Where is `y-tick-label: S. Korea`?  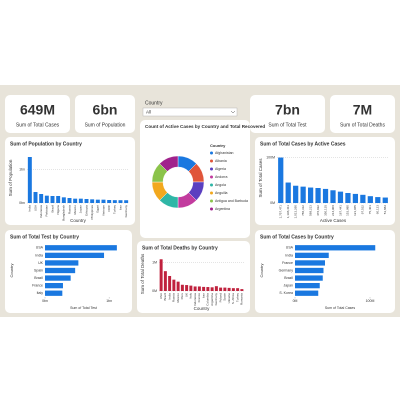
y-tick-label: S. Korea is located at coordinates (286, 293).